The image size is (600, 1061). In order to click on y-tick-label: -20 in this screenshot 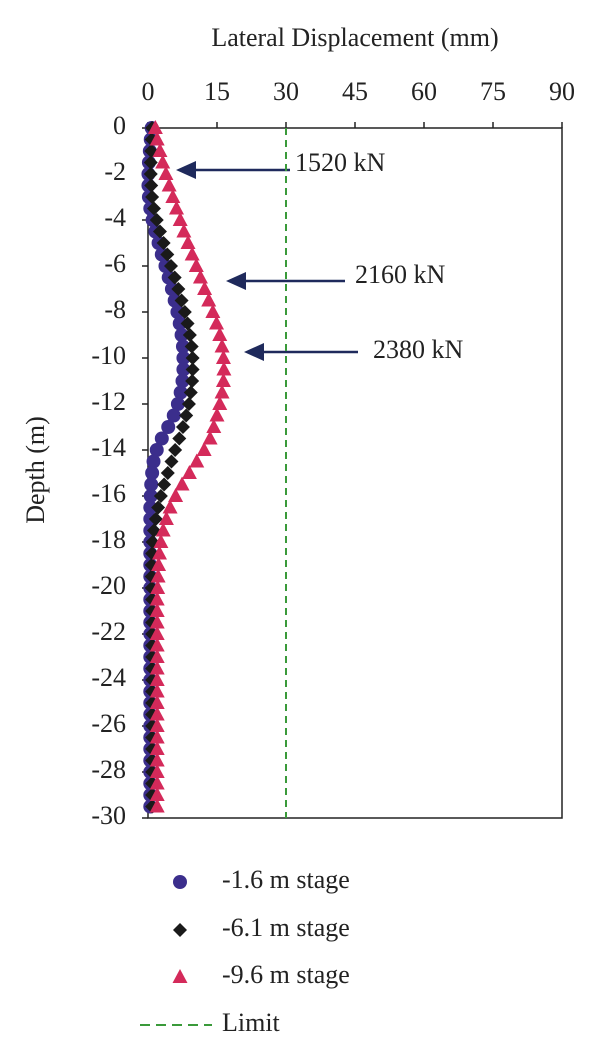, I will do `click(108, 585)`.